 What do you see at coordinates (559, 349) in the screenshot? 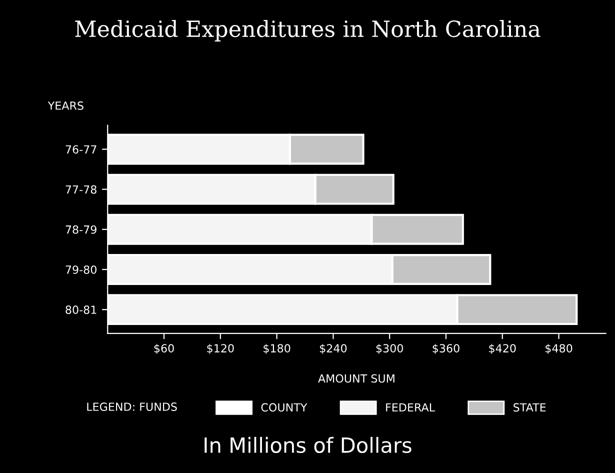
I see `x-tick-label: $480` at bounding box center [559, 349].